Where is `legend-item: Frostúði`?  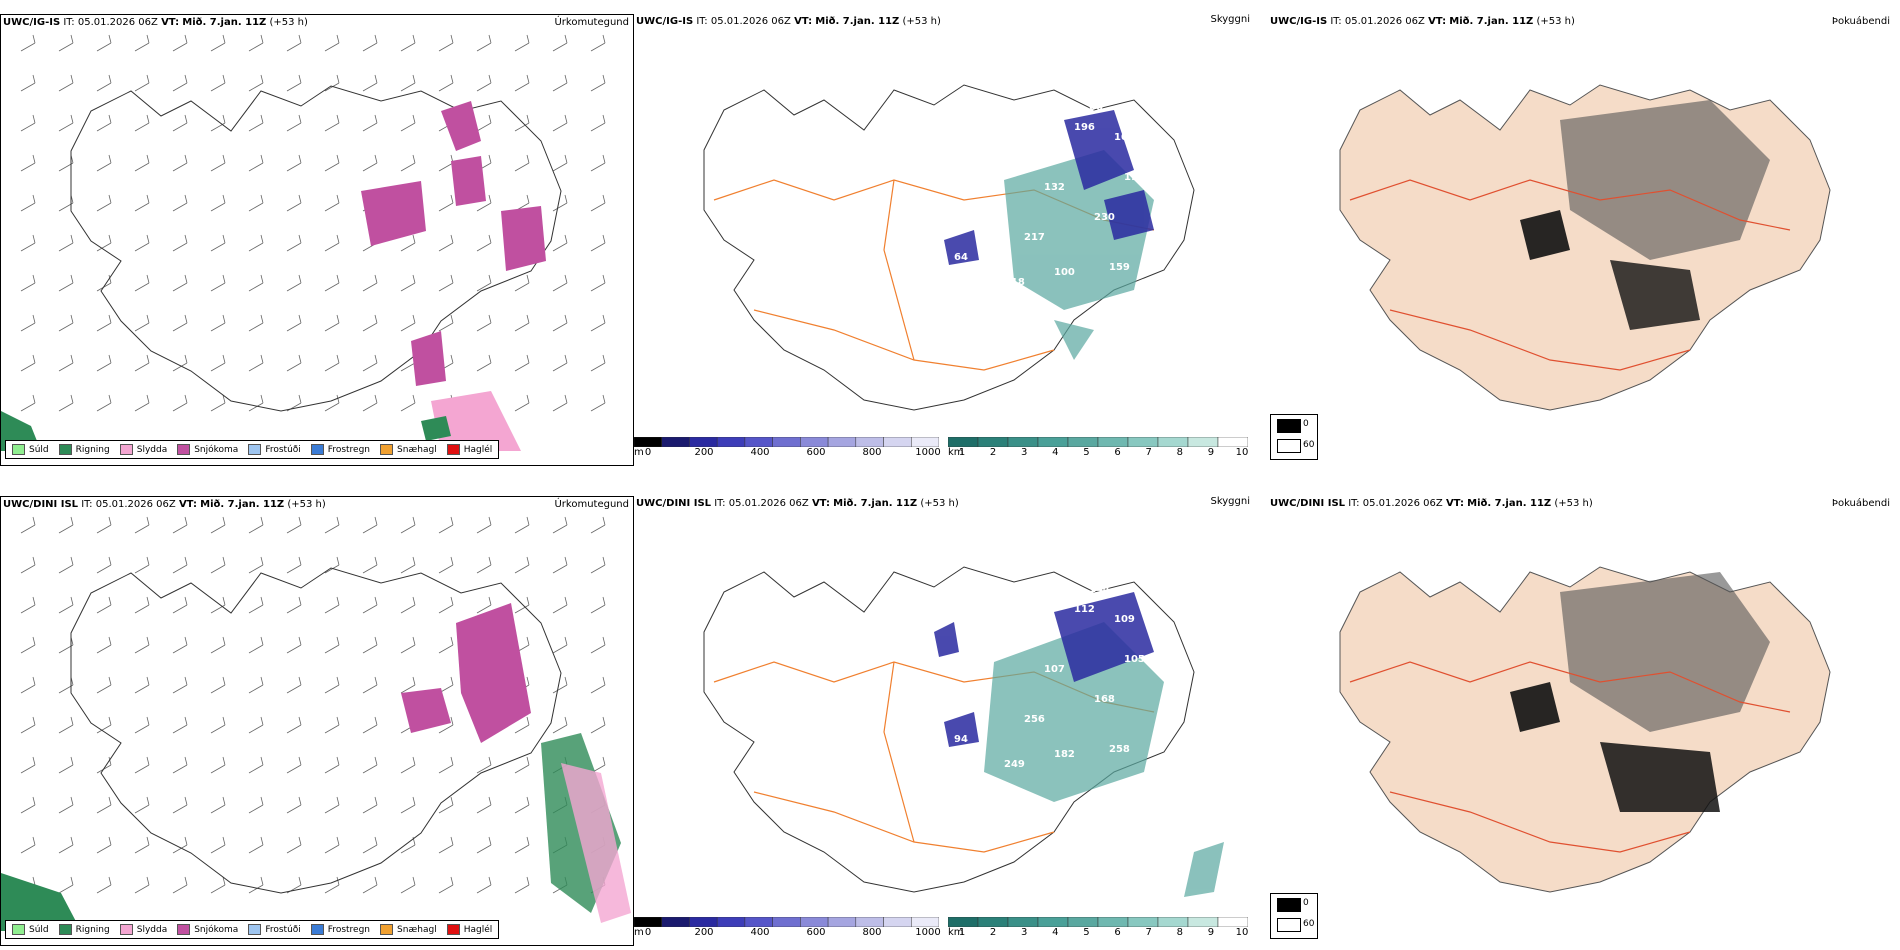 legend-item: Frostúði is located at coordinates (274, 929).